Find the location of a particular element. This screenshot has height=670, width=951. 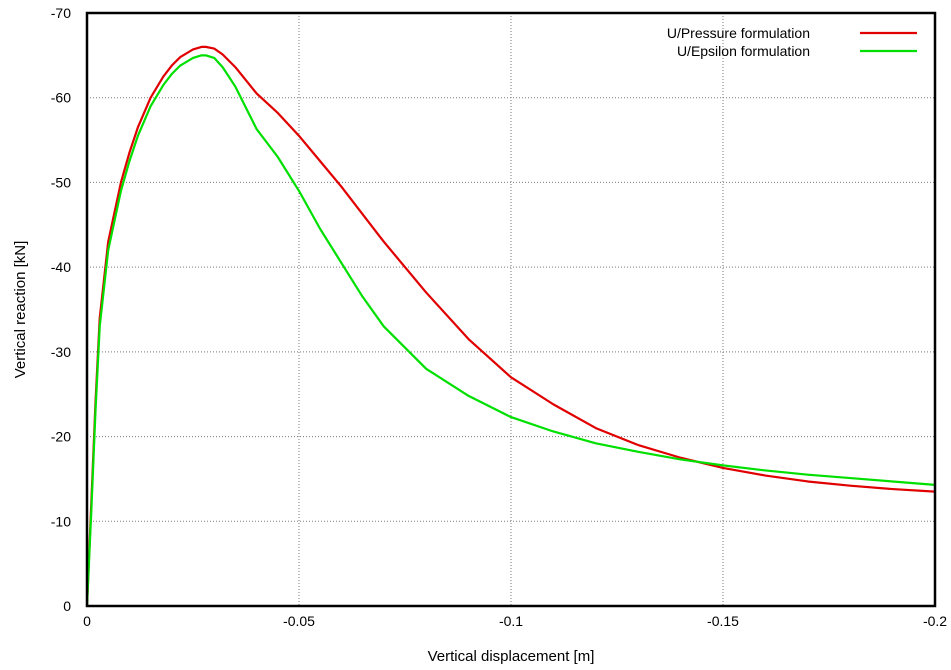

legend-label-1: U/Pressure formulation is located at coordinates (738, 33).